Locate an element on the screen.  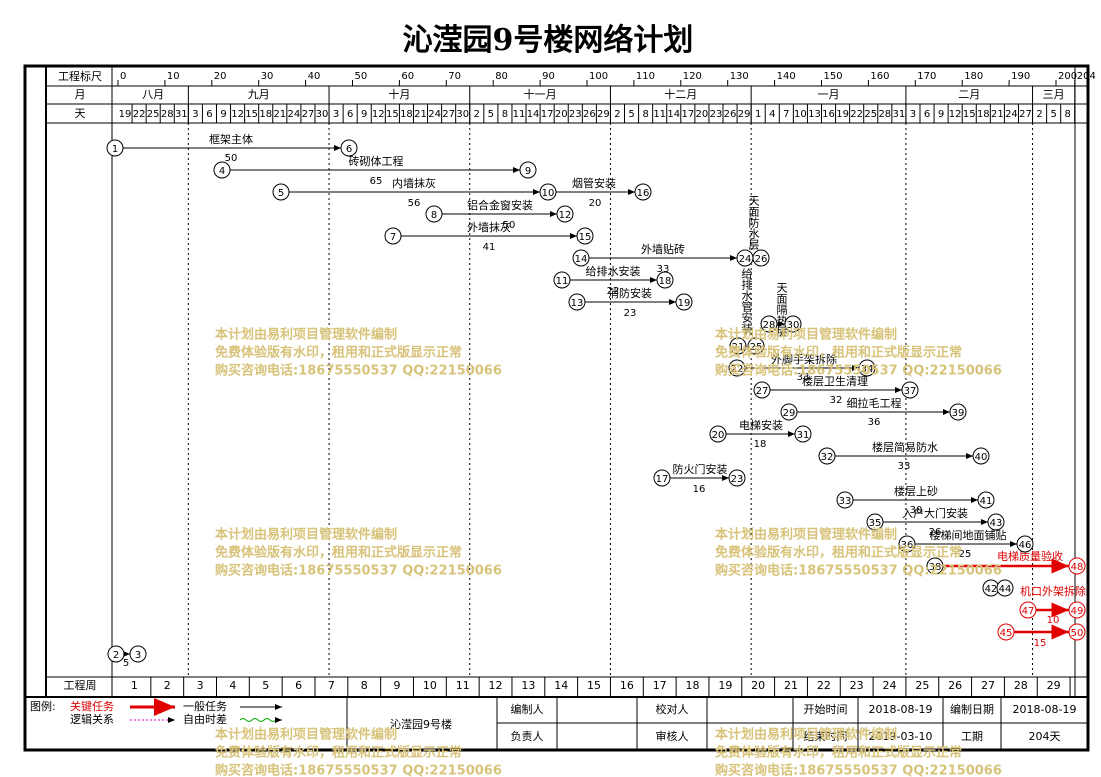
week-label: 28 is located at coordinates (1021, 685).